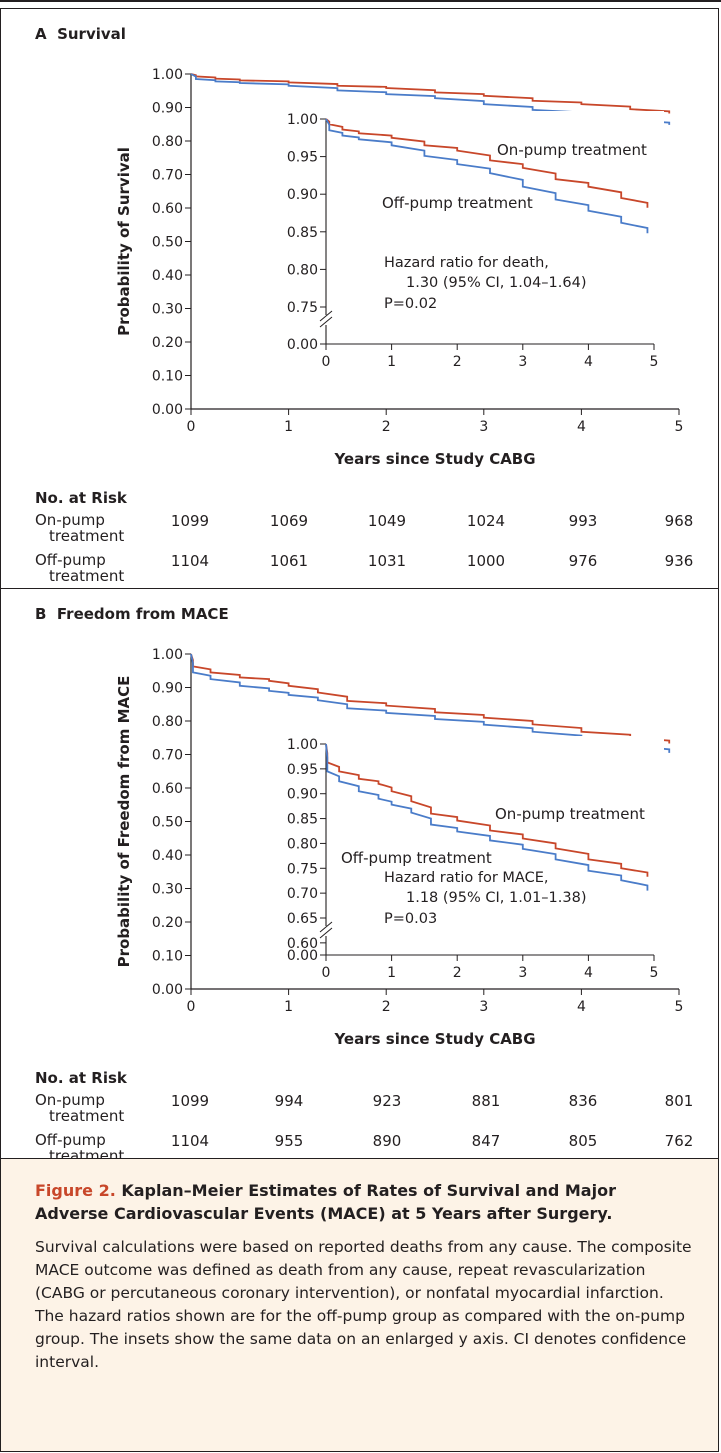  I want to click on risk-count: 1000, so click(486, 561).